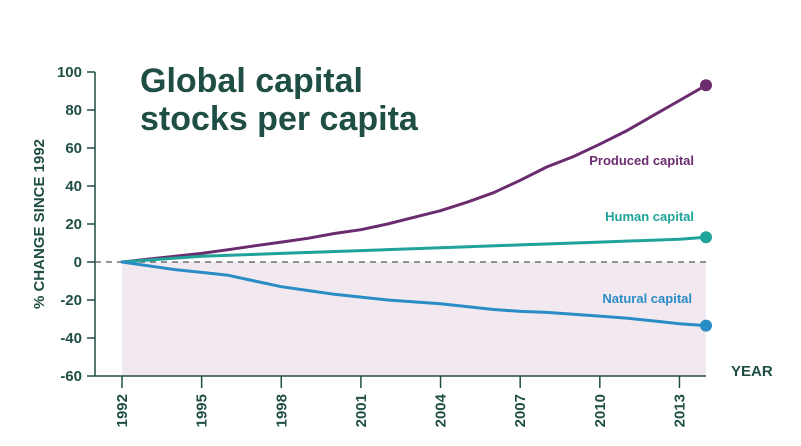 The width and height of the screenshot is (801, 446). What do you see at coordinates (122, 410) in the screenshot?
I see `x-tick-label: 1992` at bounding box center [122, 410].